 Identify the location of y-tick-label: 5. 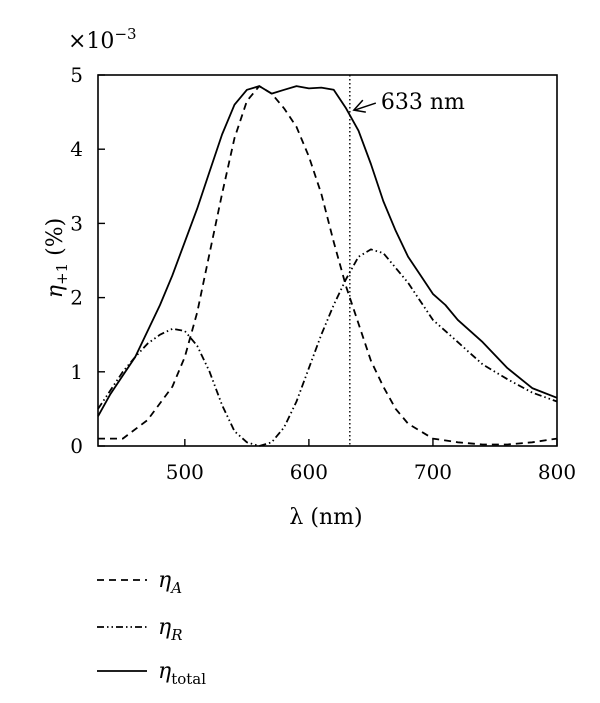
(76, 75).